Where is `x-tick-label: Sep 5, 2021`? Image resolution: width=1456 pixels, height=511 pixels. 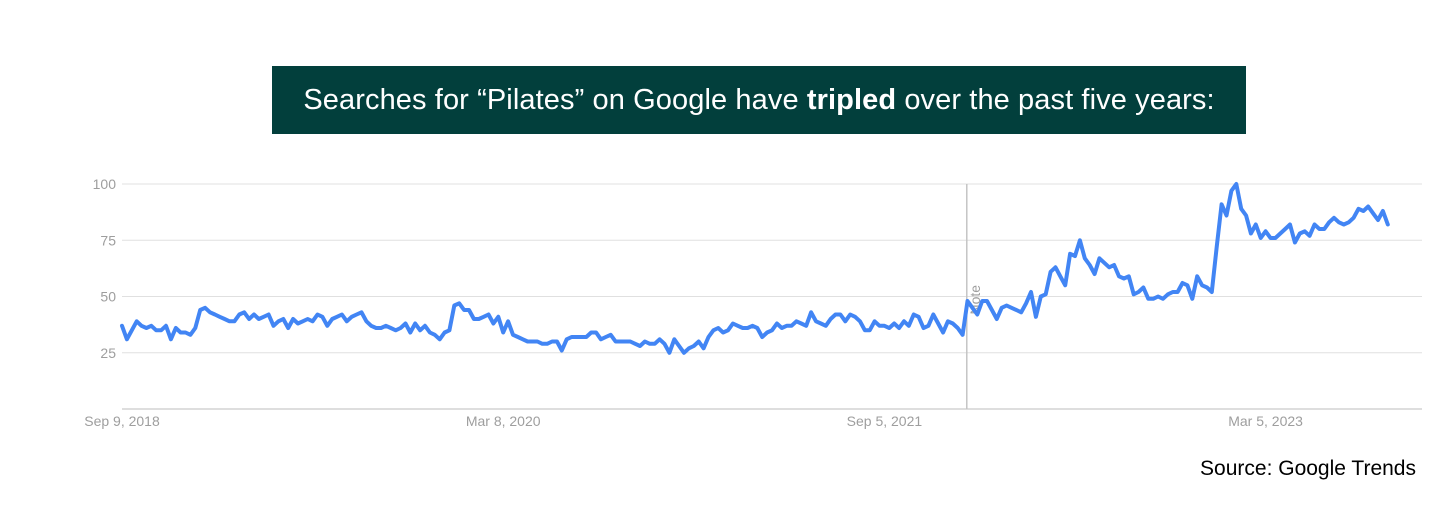 x-tick-label: Sep 5, 2021 is located at coordinates (885, 421).